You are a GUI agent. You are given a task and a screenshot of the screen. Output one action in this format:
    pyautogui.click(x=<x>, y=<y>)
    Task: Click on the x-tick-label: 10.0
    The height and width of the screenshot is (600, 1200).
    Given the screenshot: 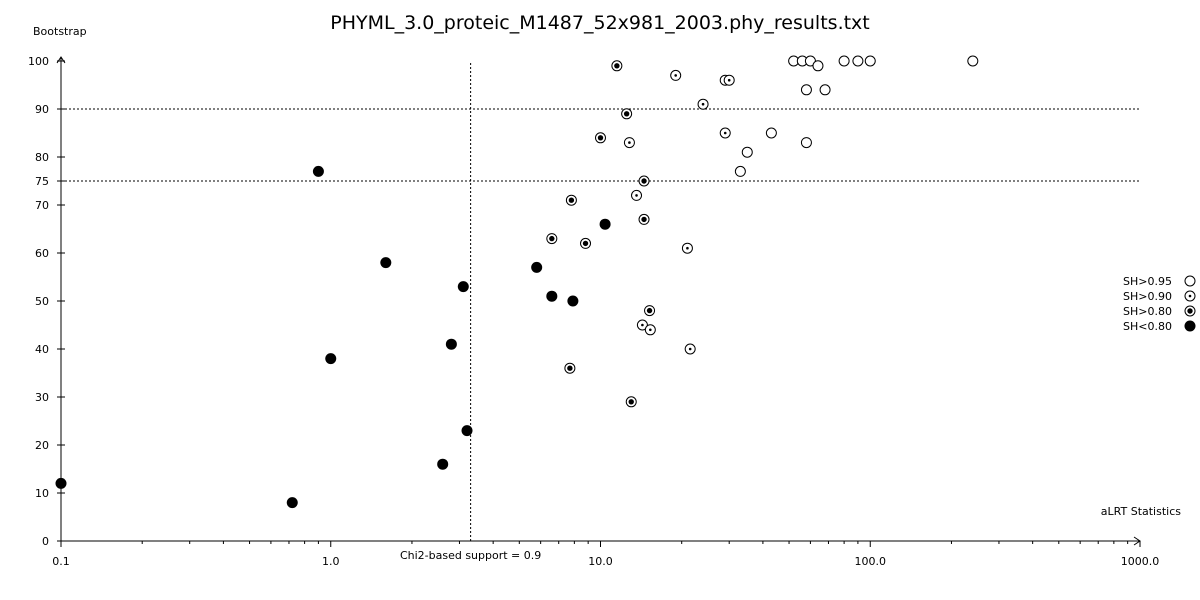 What is the action you would take?
    pyautogui.click(x=600, y=561)
    